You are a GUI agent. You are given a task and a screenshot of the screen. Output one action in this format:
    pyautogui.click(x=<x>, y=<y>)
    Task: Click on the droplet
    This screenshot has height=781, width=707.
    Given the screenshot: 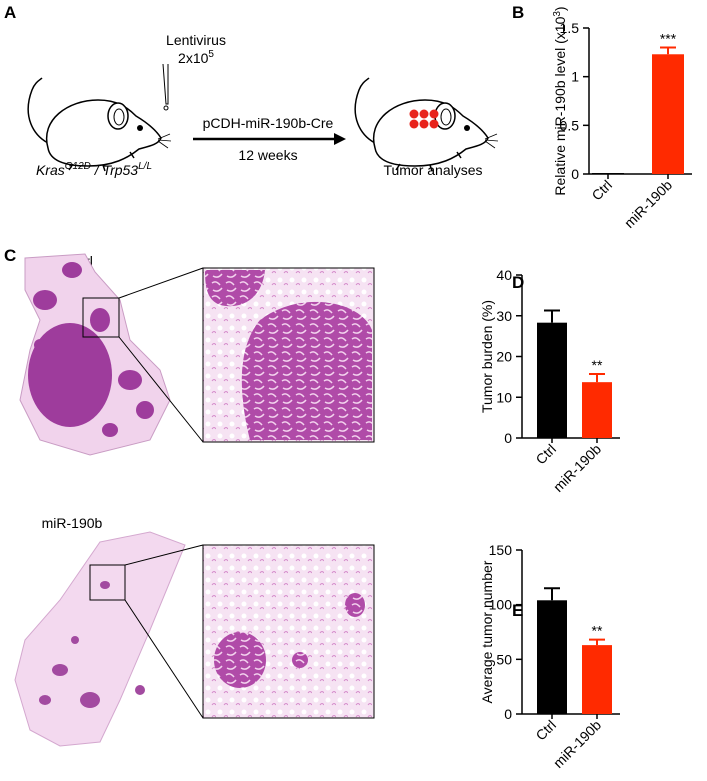 What is the action you would take?
    pyautogui.click(x=166, y=108)
    